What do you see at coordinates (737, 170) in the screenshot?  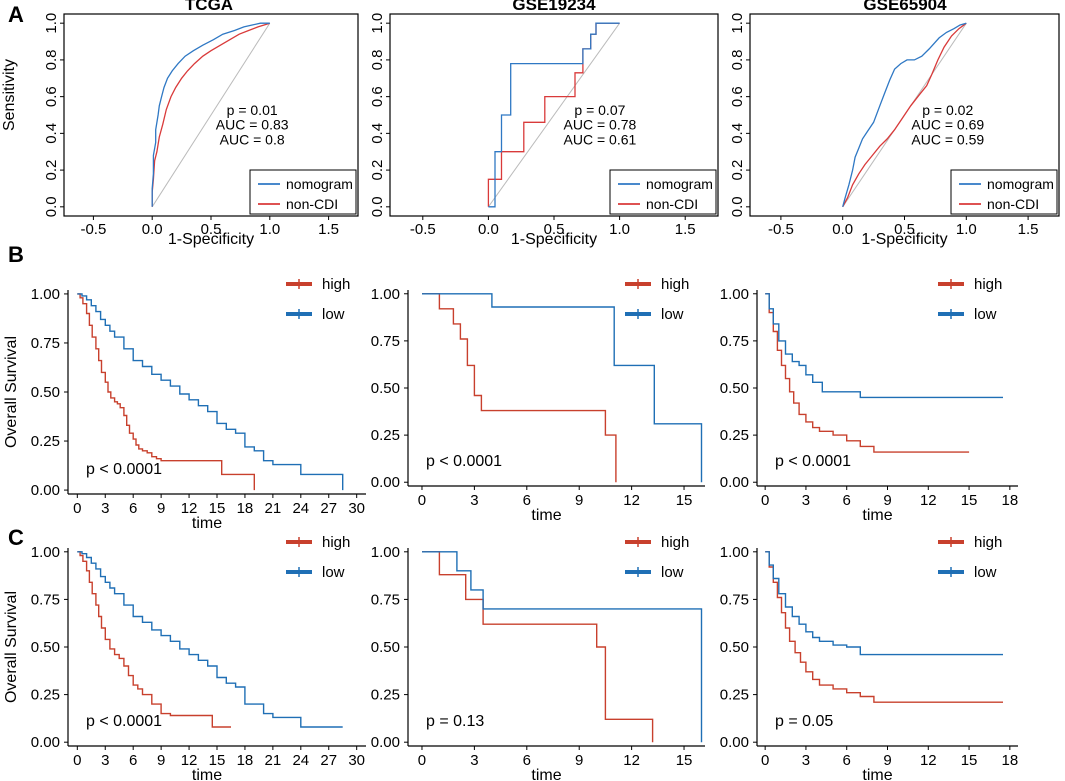 I see `y-tick-label: 0.2` at bounding box center [737, 170].